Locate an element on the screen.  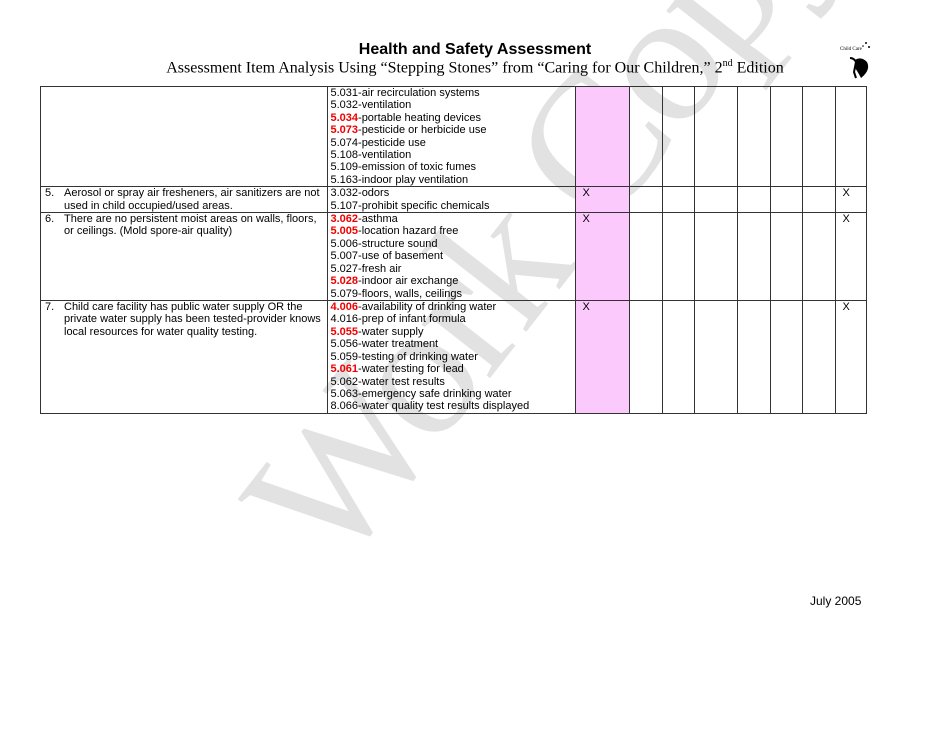
standard-entry: 5.031-air recirculation systems is located at coordinates (451, 94).